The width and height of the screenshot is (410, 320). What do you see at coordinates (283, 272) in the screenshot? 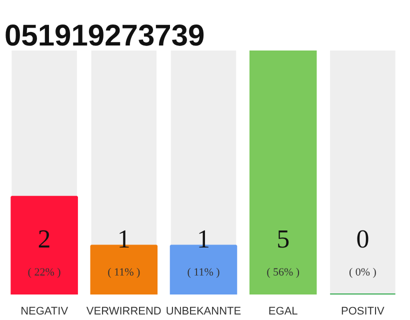
I see `annotation: ( 56% )` at bounding box center [283, 272].